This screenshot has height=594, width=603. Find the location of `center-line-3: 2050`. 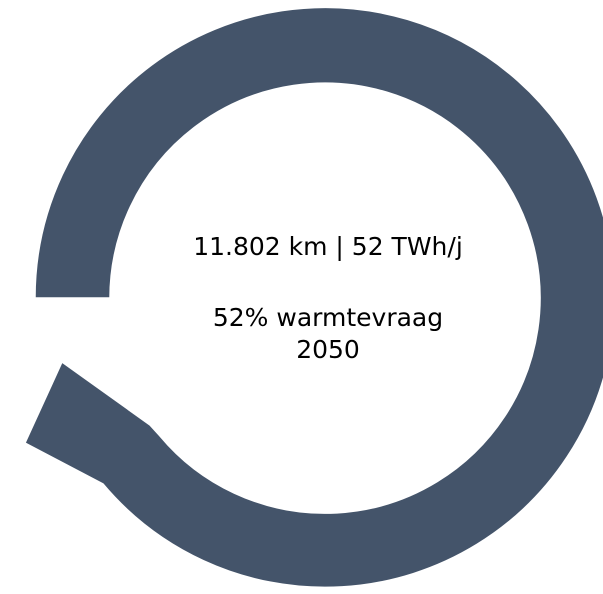

center-line-3: 2050 is located at coordinates (328, 349).